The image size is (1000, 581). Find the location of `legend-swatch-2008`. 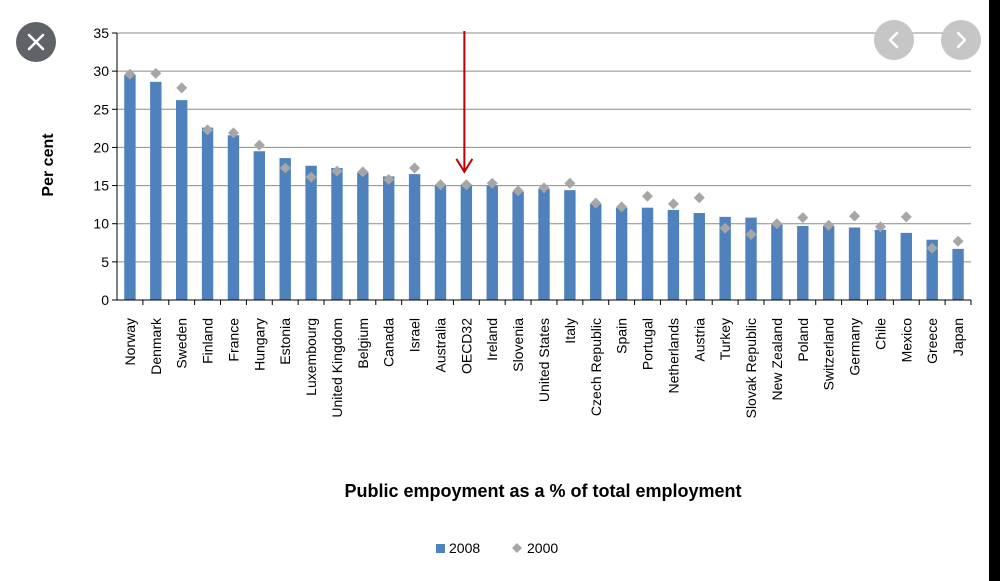

legend-swatch-2008 is located at coordinates (440, 548).